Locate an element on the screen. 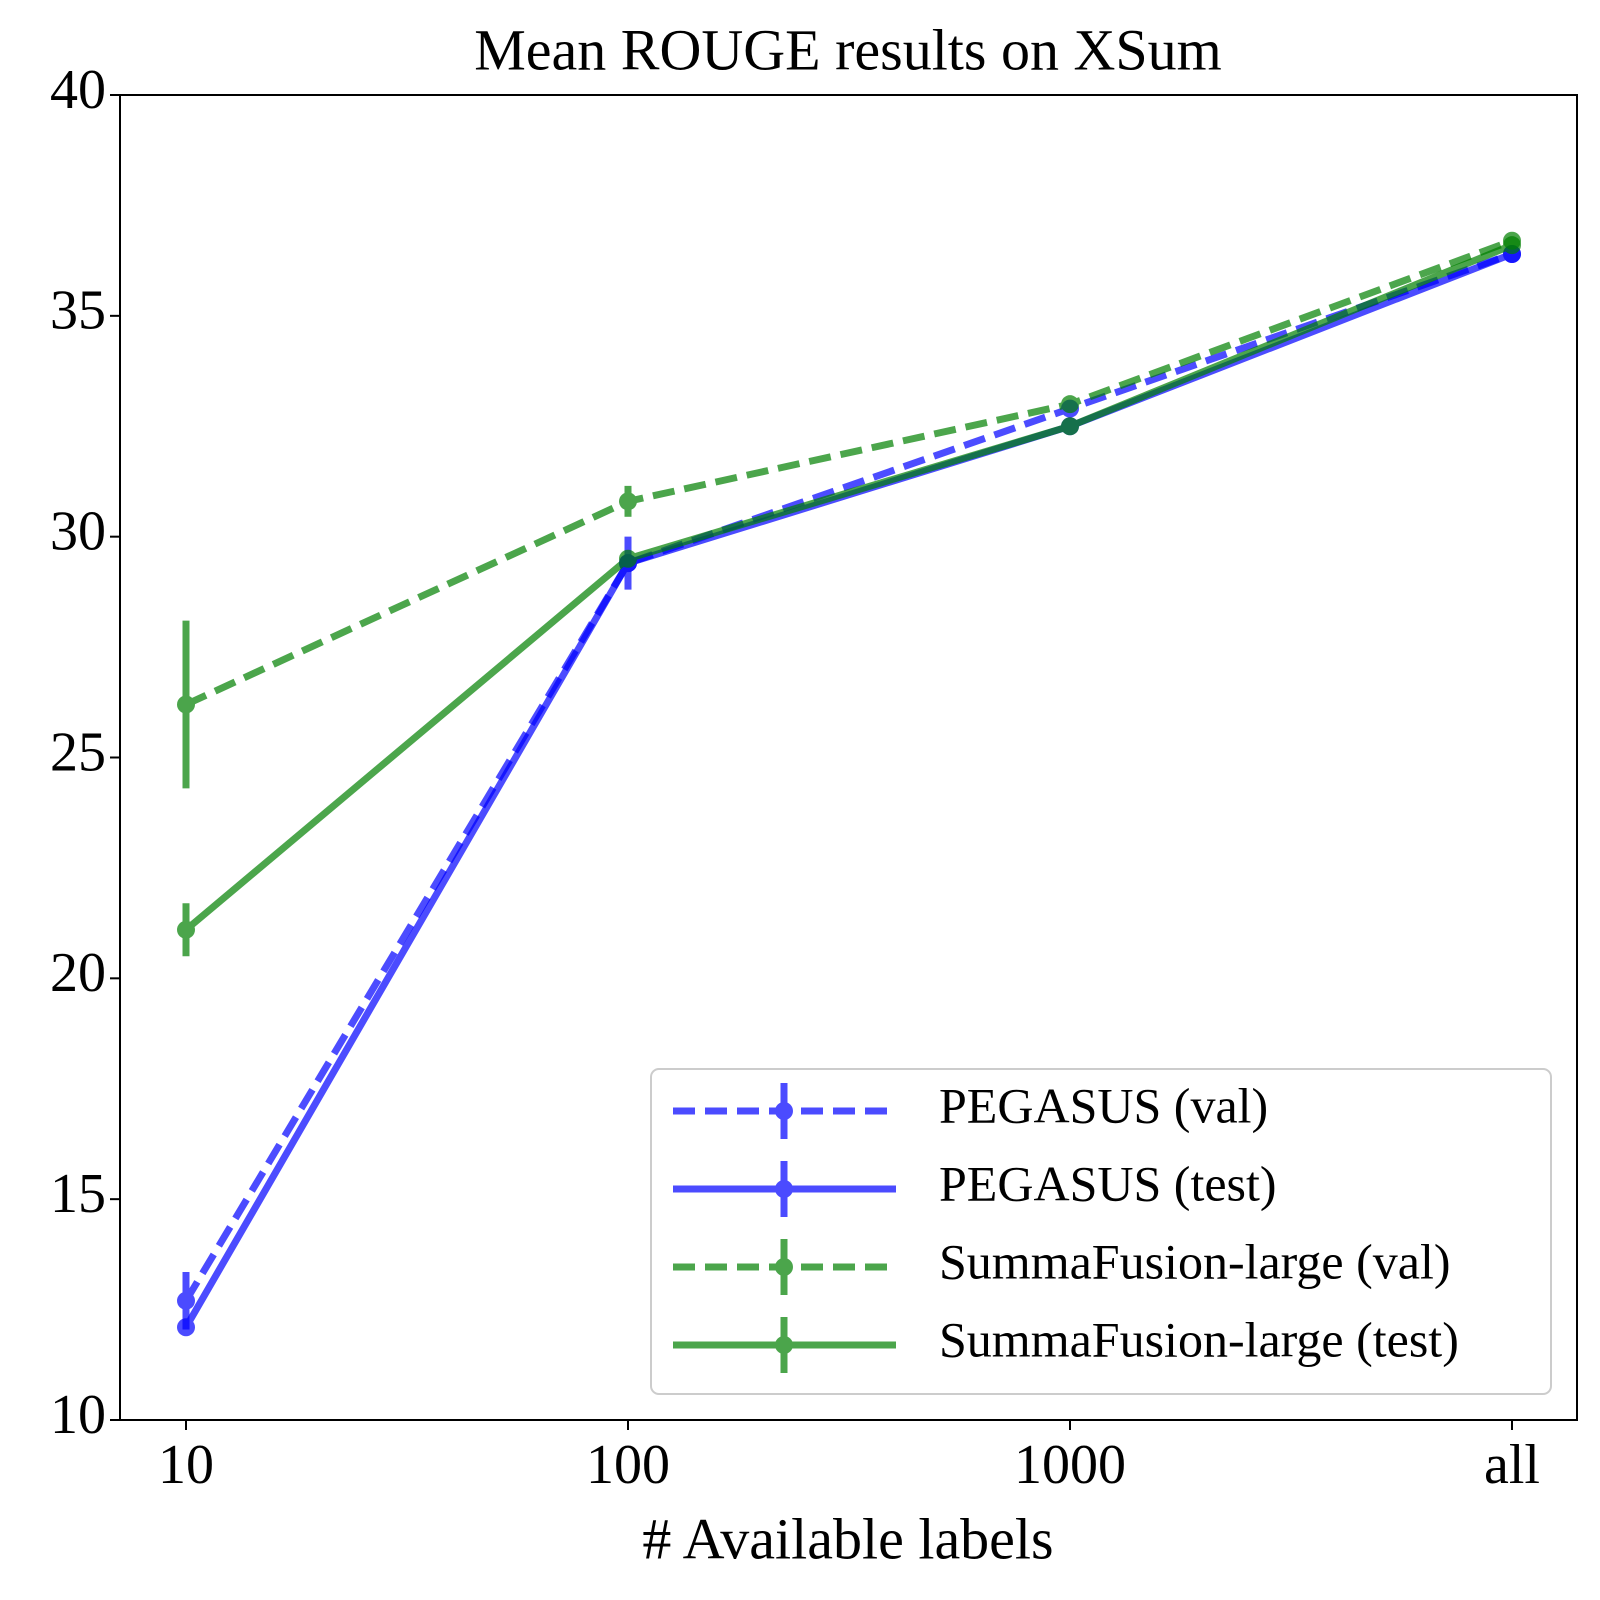  y-tick-label: 25 is located at coordinates (78, 752).